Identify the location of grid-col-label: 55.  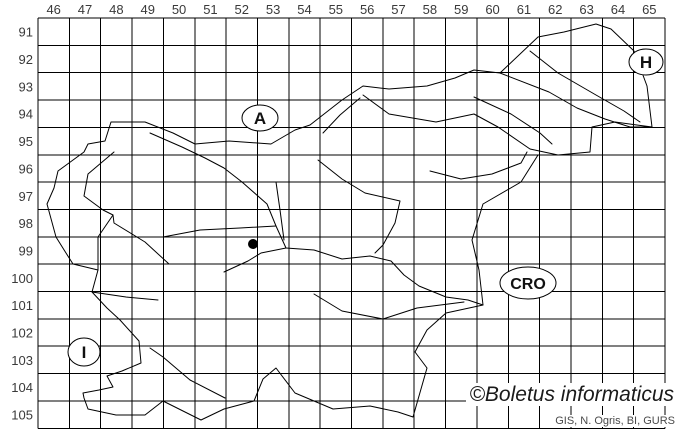
(336, 9).